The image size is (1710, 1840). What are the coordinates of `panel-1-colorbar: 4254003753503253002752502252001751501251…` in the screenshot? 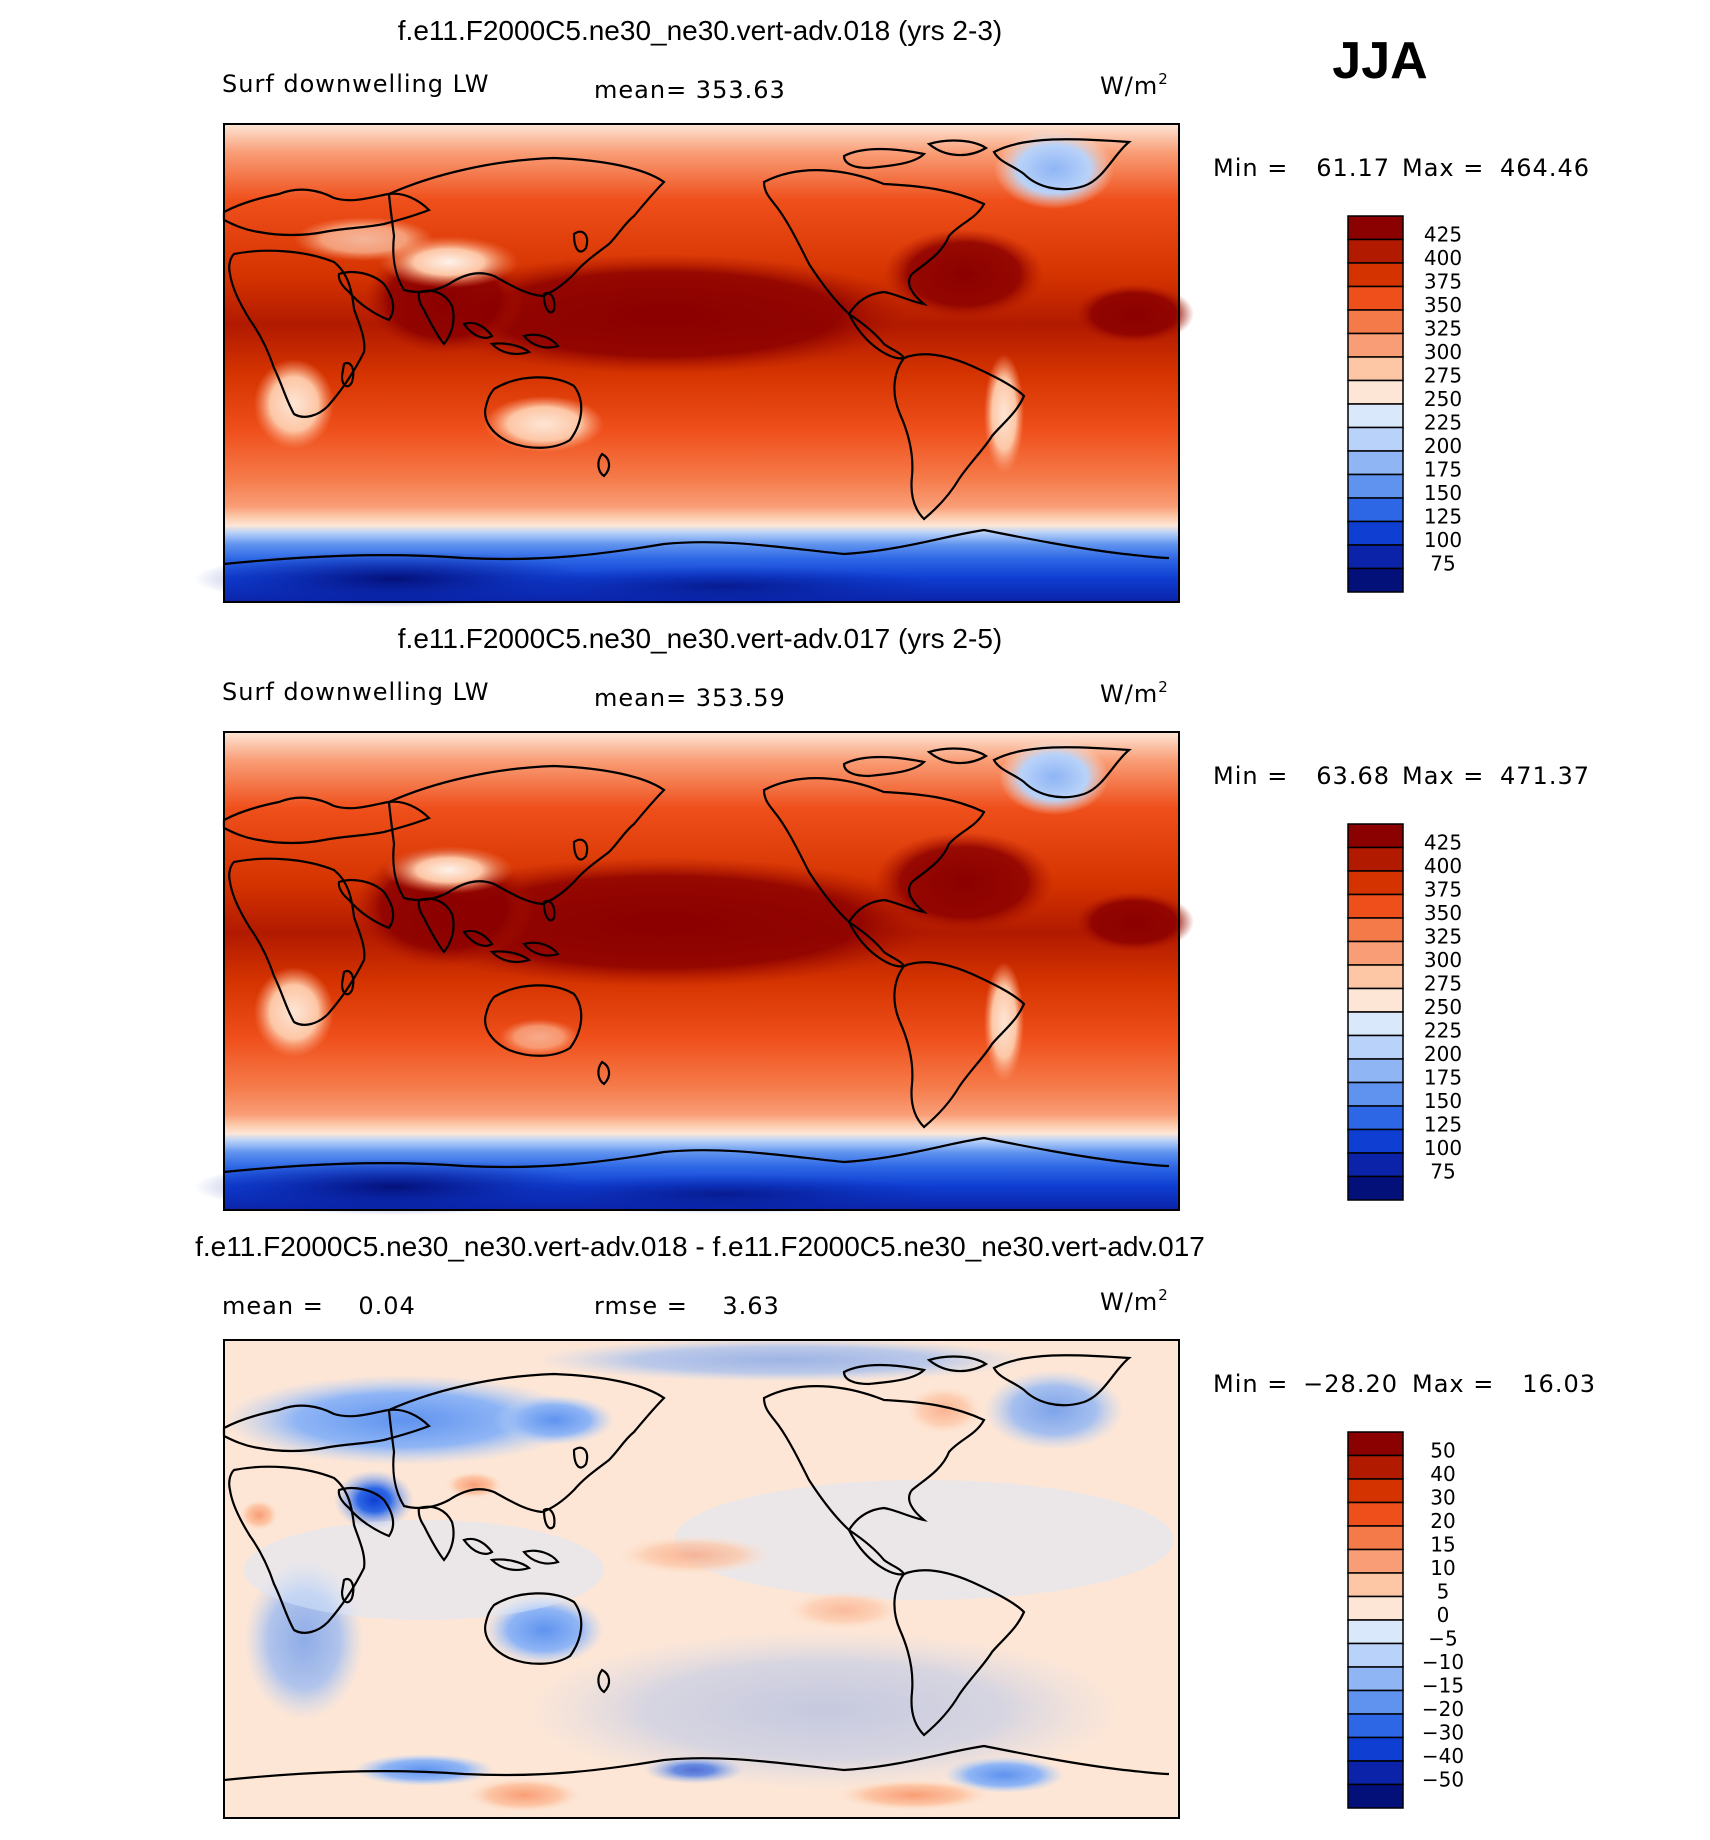 It's located at (1404, 404).